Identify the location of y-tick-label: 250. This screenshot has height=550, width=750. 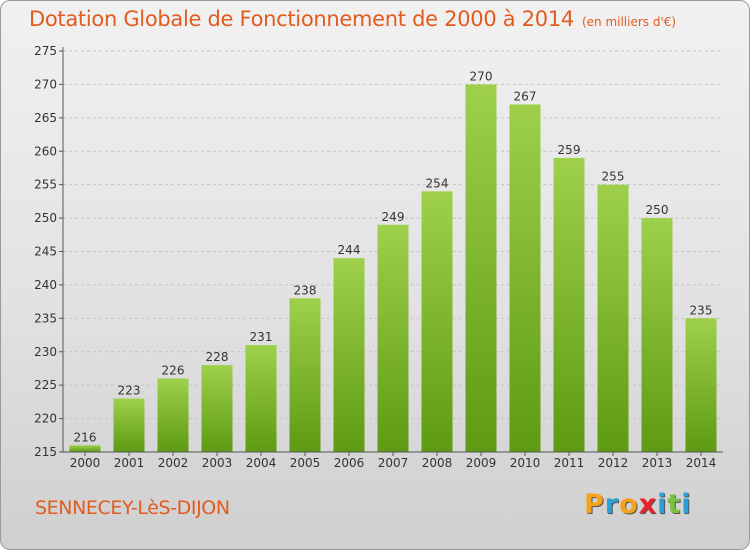
(45, 218).